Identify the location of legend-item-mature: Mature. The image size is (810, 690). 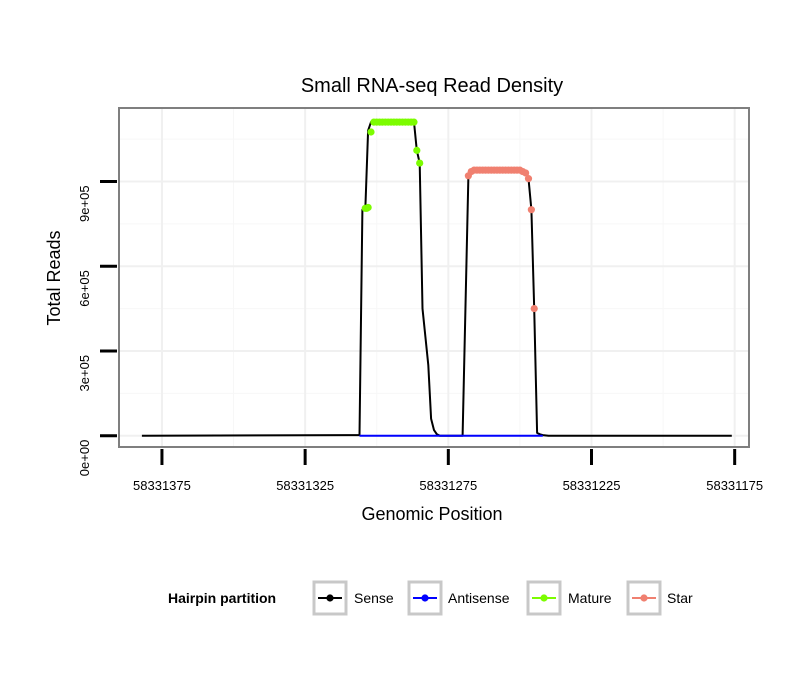
(569, 598).